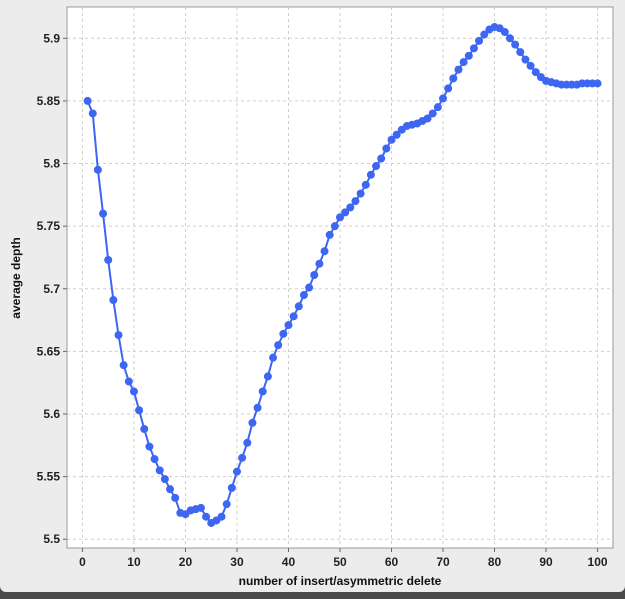  What do you see at coordinates (49, 101) in the screenshot?
I see `y-tick-label: 5.85` at bounding box center [49, 101].